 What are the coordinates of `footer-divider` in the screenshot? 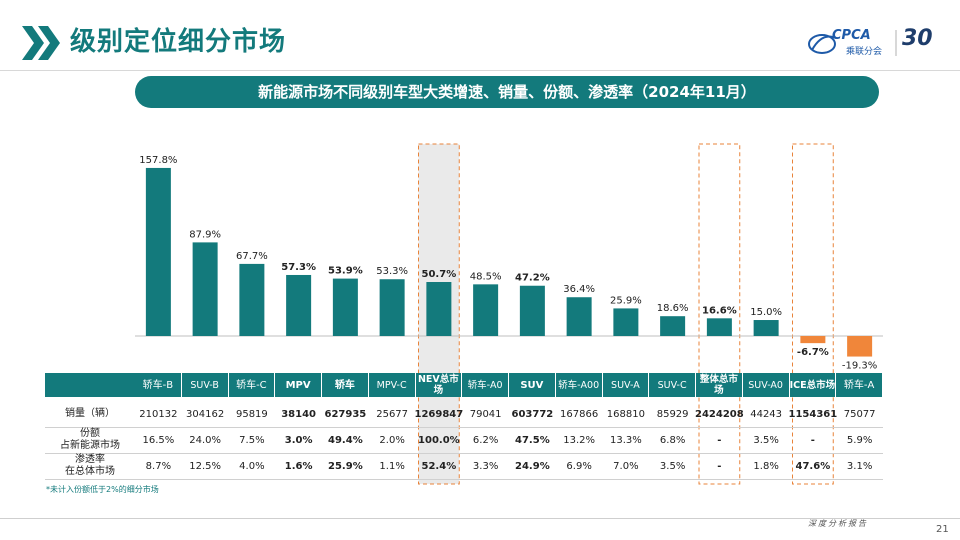 It's located at (480, 518).